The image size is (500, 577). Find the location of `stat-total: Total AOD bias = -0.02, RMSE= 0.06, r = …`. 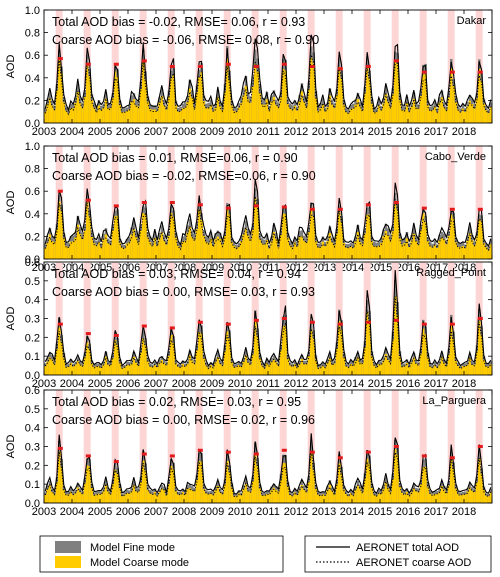

stat-total: Total AOD bias = -0.02, RMSE= 0.06, r = … is located at coordinates (178, 22).